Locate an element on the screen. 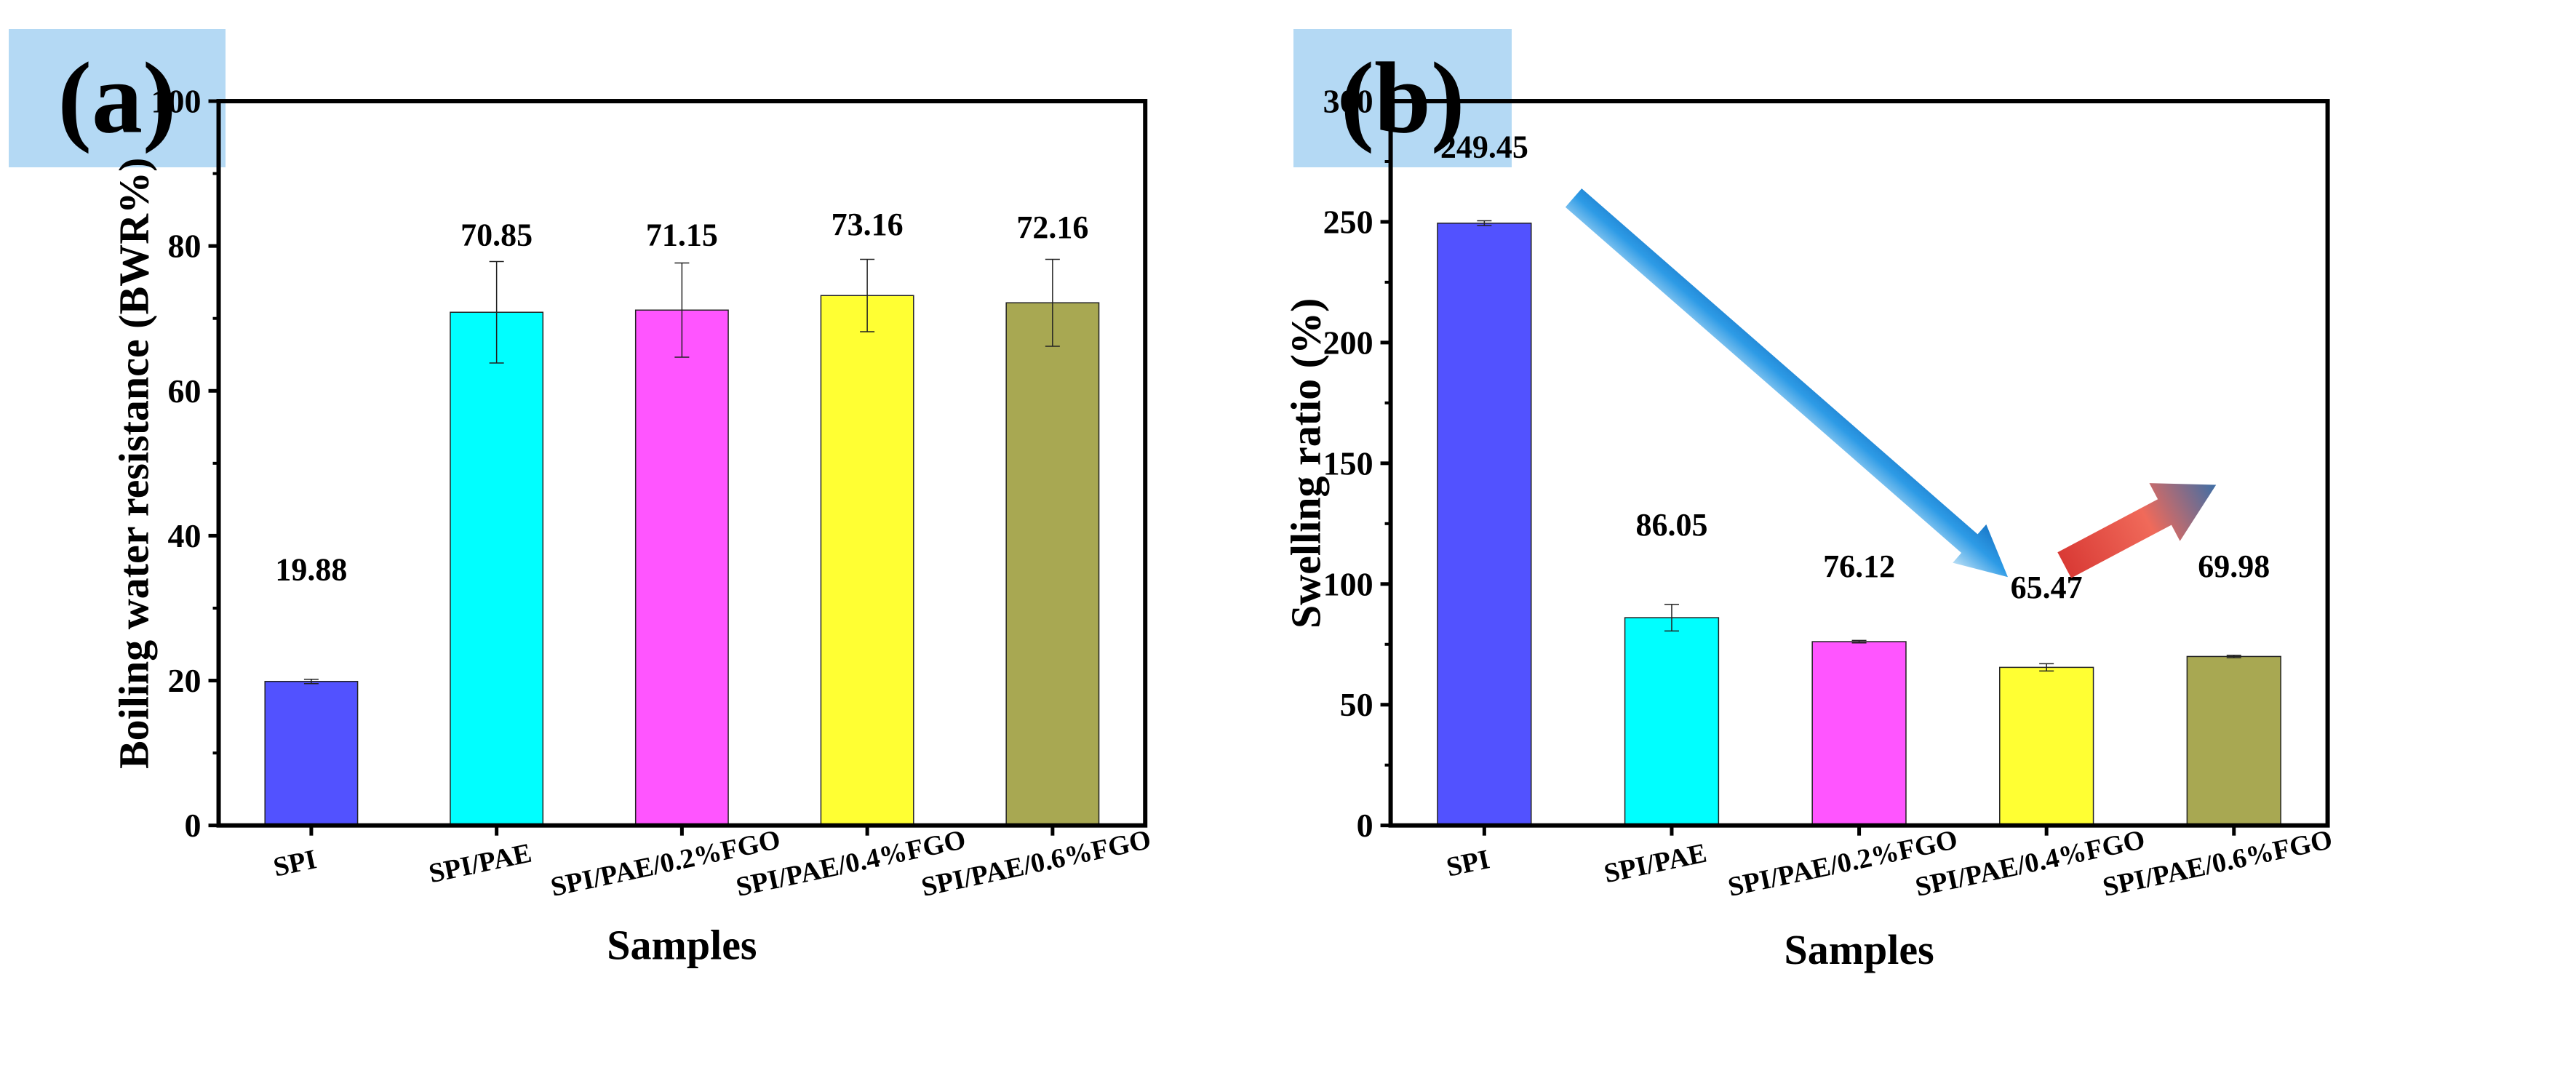  decrease-arrow-shape is located at coordinates (1787, 383).